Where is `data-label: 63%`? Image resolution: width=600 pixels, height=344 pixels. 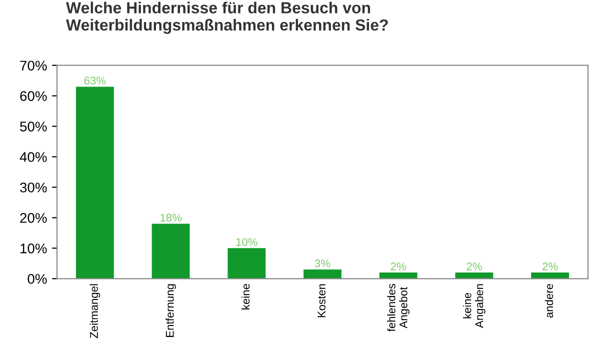
data-label: 63% is located at coordinates (95, 80).